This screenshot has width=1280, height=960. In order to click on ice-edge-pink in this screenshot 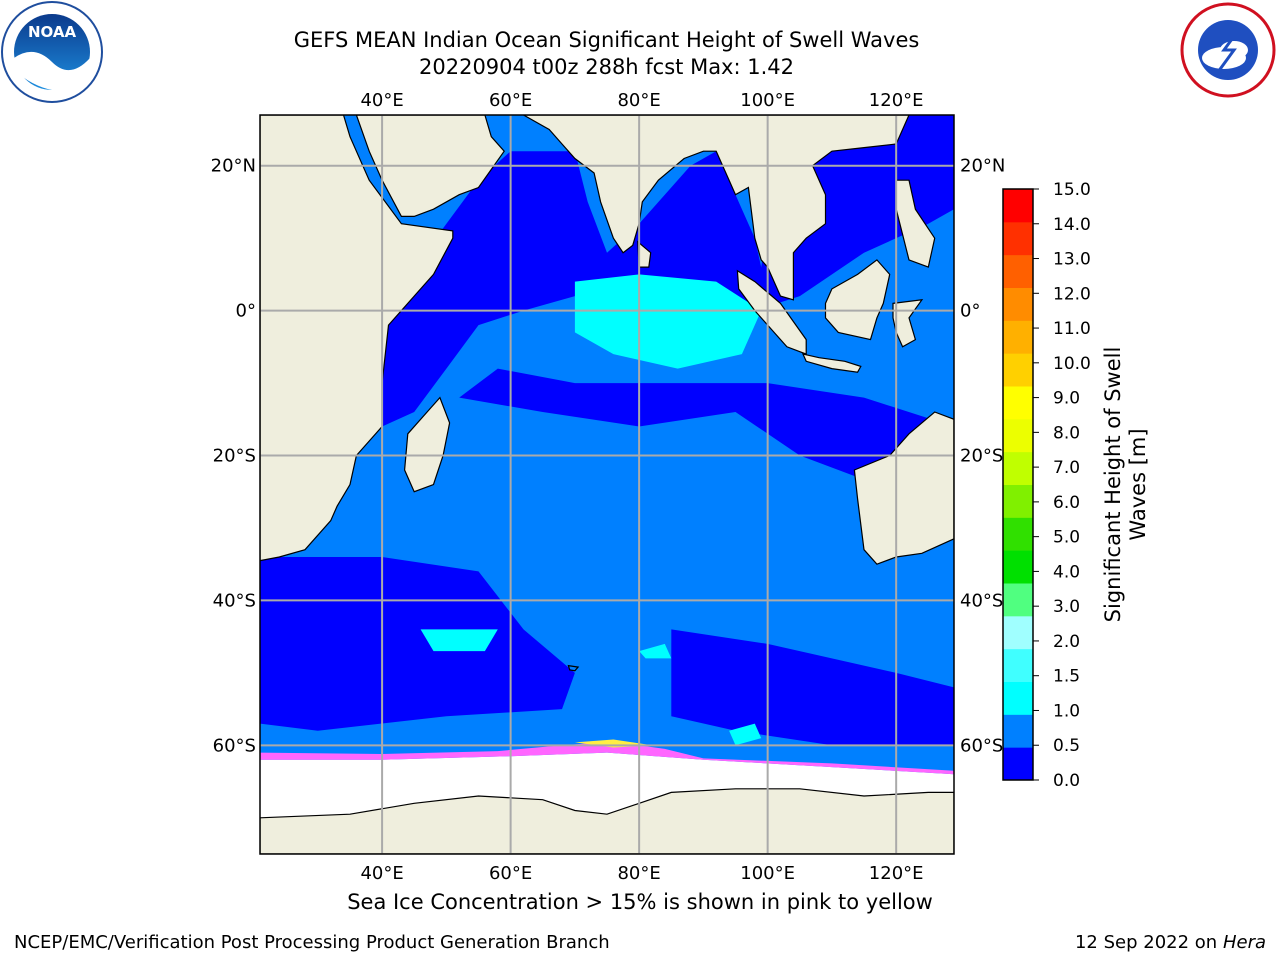, I will do `click(607, 758)`.